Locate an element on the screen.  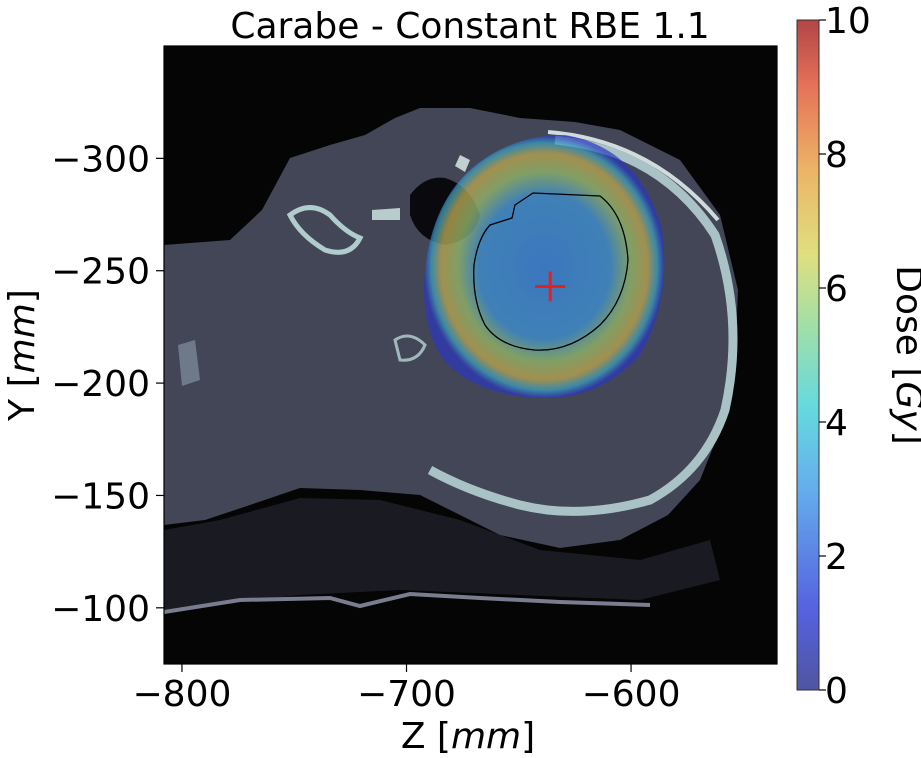
colorbar-ticks: 0 2 4 6 8 10 is located at coordinates (845, 356).